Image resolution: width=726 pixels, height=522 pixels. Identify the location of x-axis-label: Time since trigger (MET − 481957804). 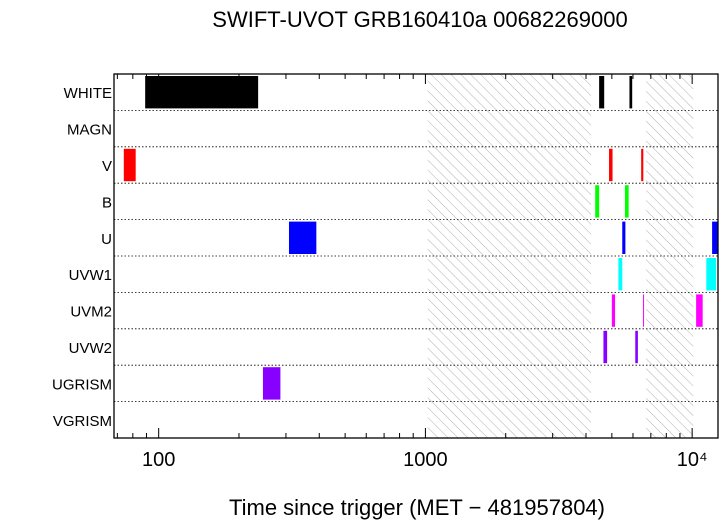
(417, 507).